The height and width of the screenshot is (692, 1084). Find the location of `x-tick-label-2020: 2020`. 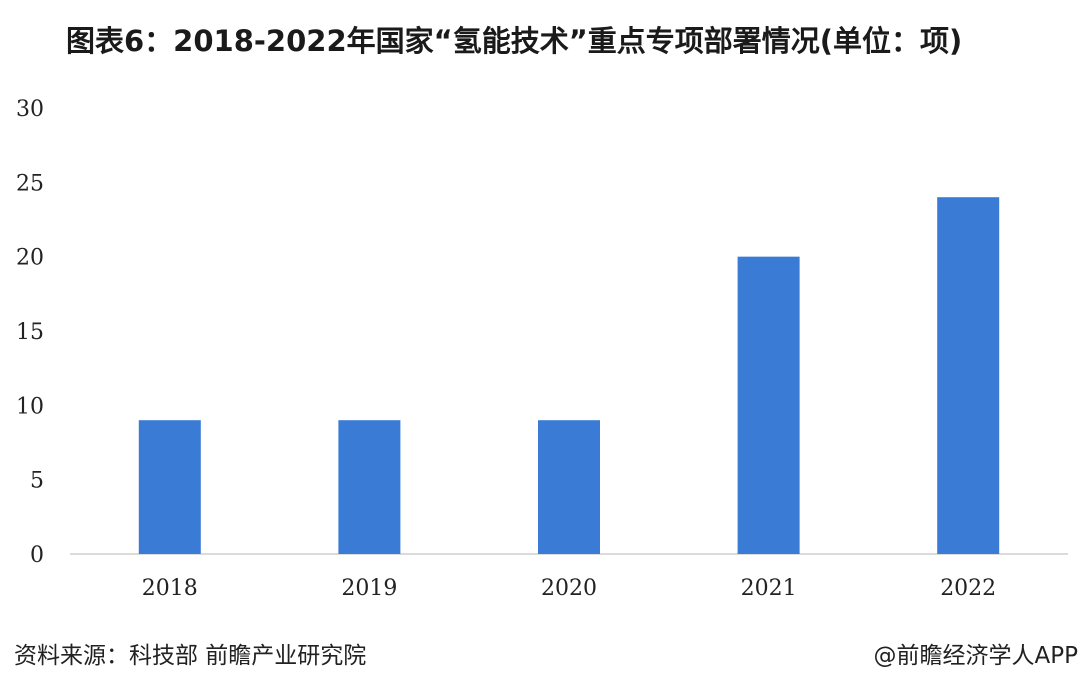

x-tick-label-2020: 2020 is located at coordinates (569, 588).